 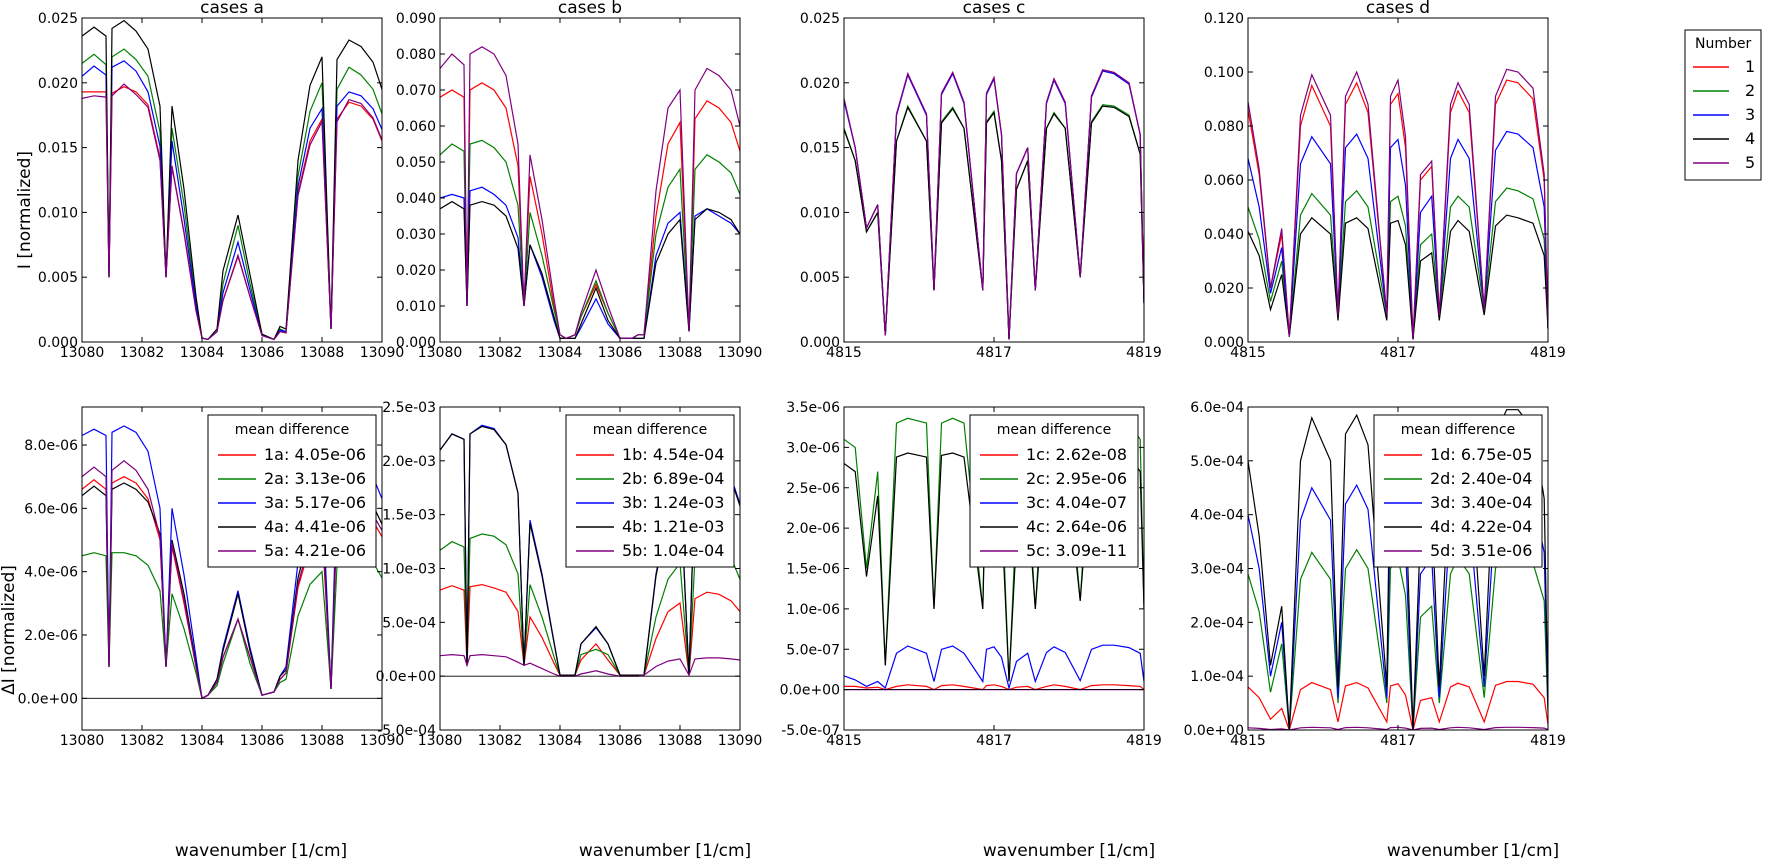 I want to click on legend-entry-2: 2c: 2.95e-06, so click(x=1076, y=478).